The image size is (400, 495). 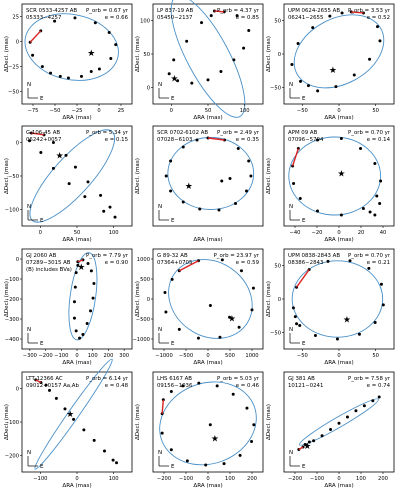 I want to click on y-tick-label: −50, so click(x=13, y=93).